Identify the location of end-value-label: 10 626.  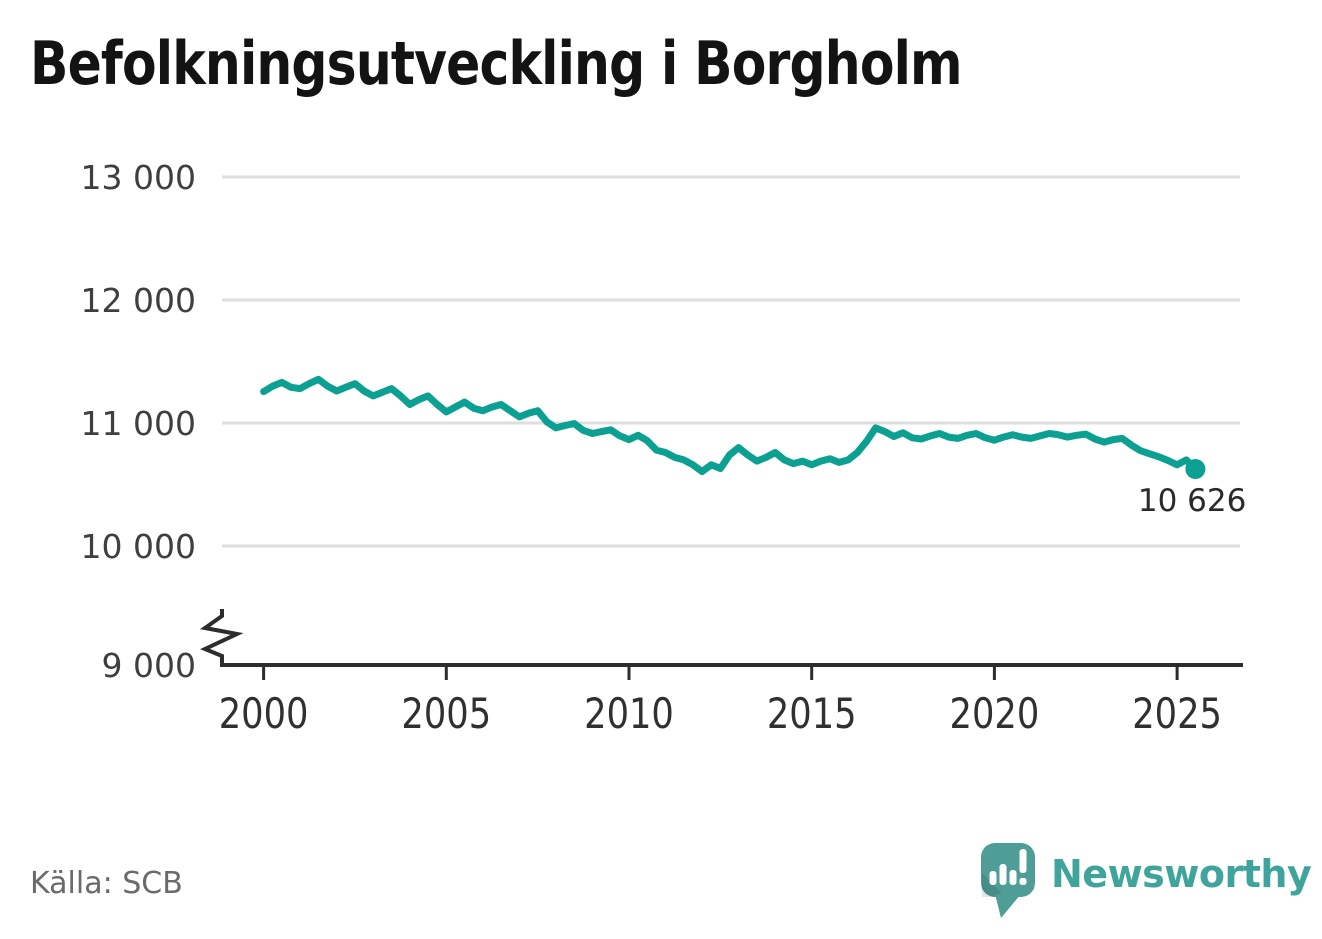
(1192, 501).